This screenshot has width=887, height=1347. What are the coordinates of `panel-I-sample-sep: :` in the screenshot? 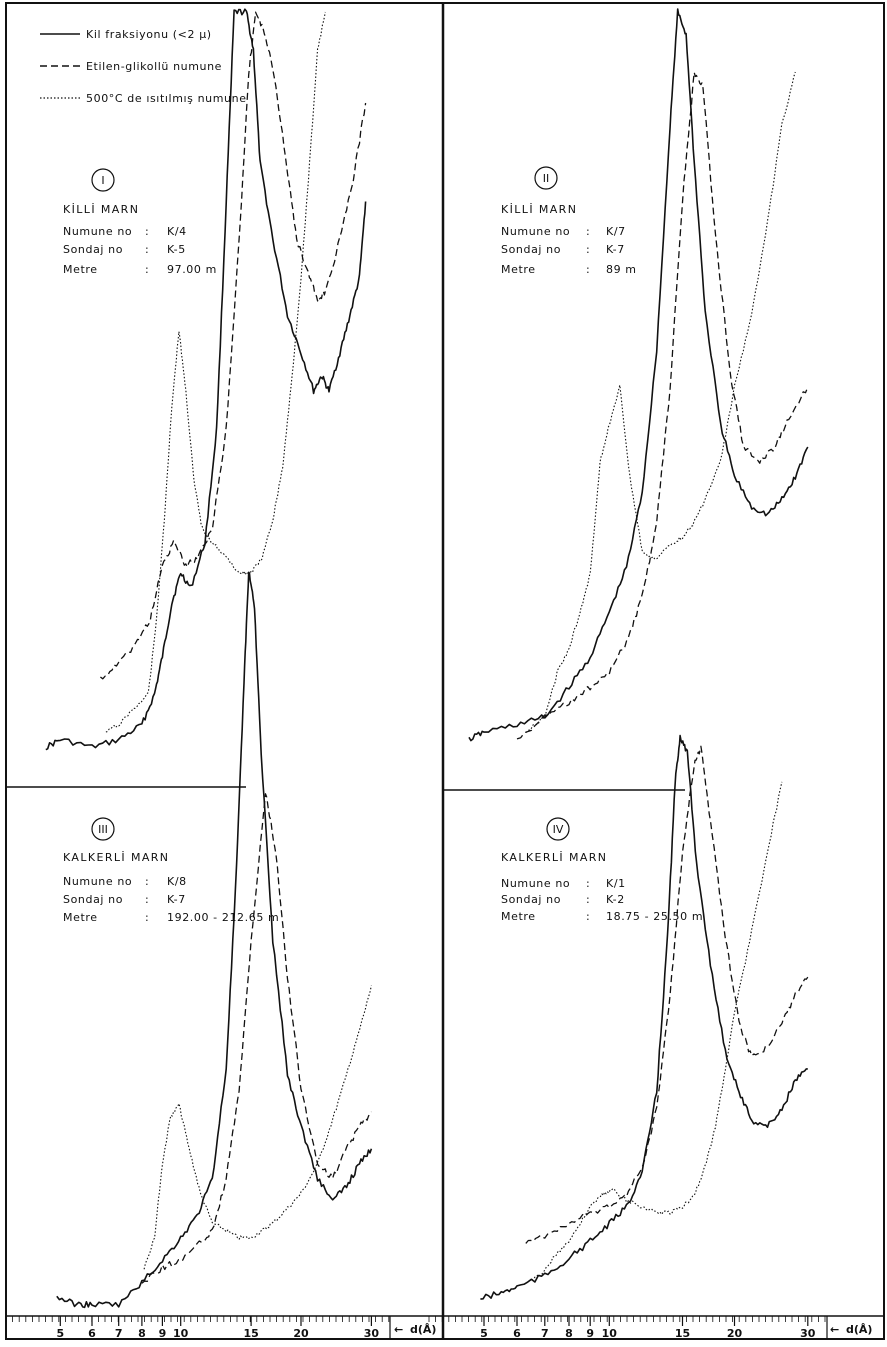 It's located at (147, 231).